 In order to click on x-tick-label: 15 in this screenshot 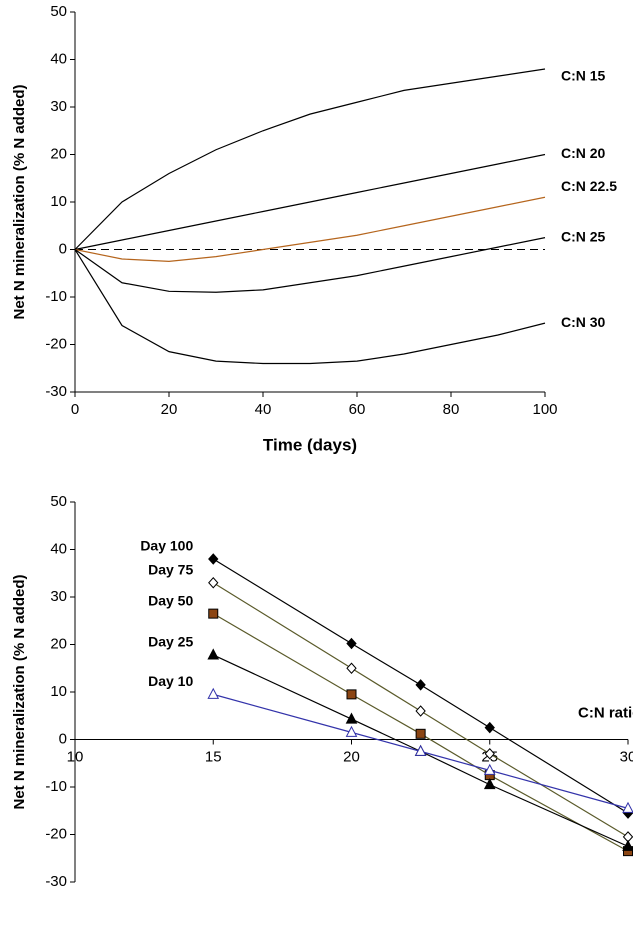, I will do `click(213, 756)`.